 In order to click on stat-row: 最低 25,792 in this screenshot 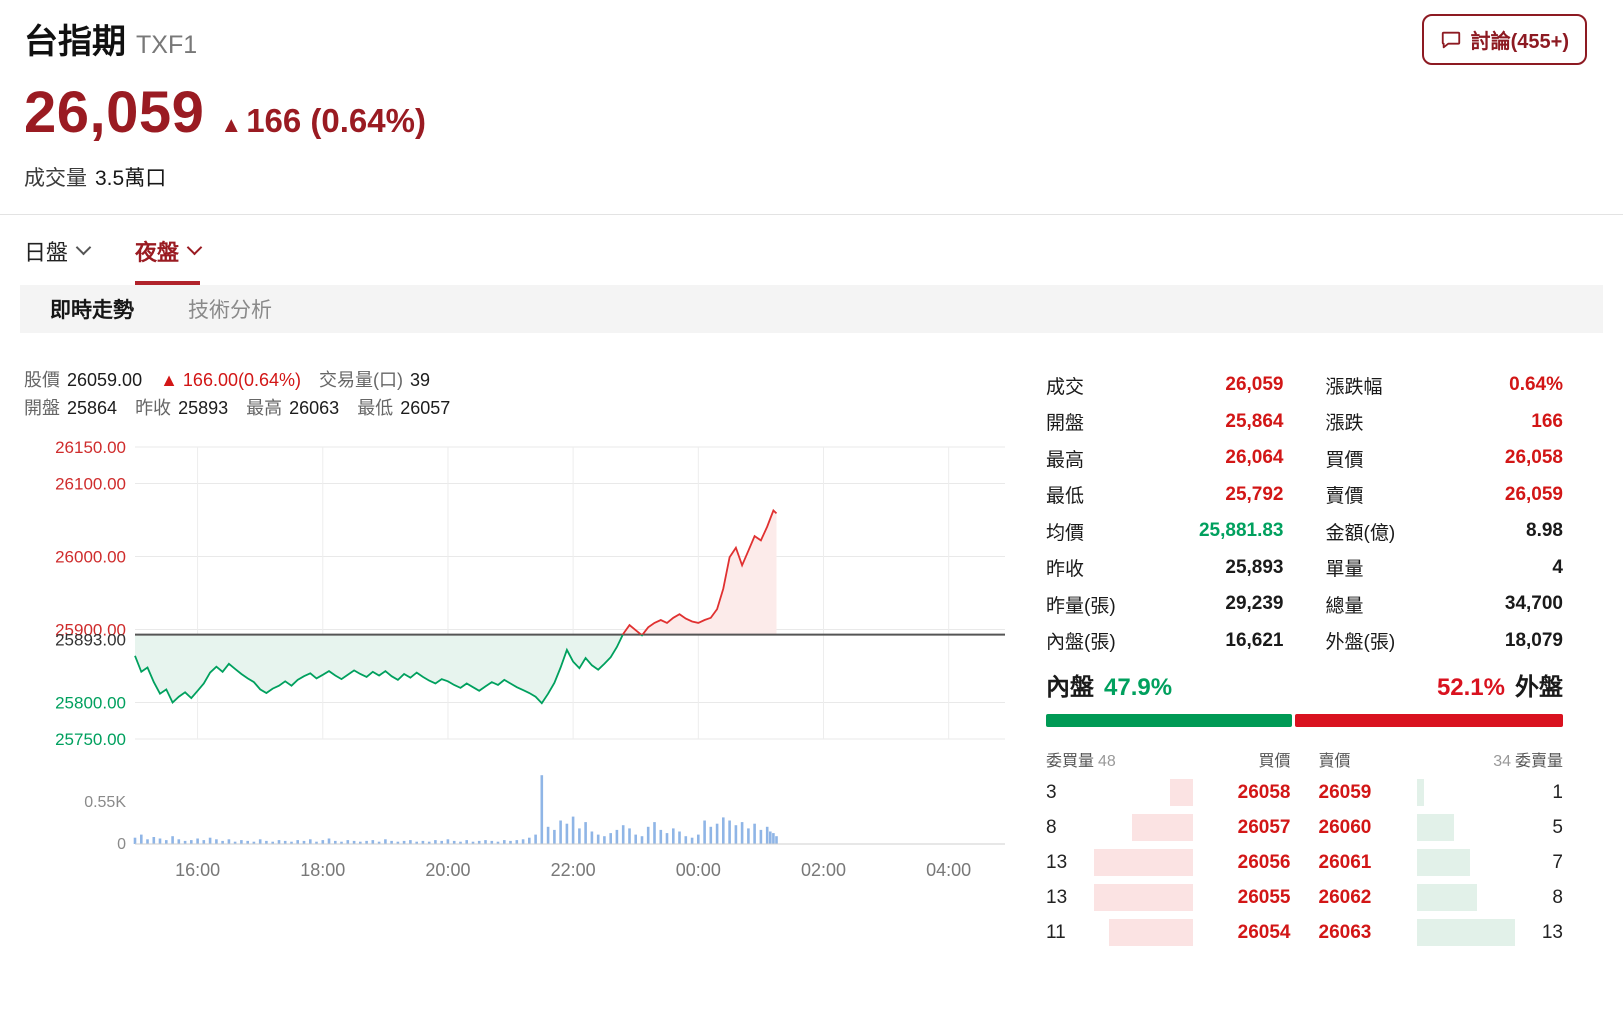, I will do `click(1165, 495)`.